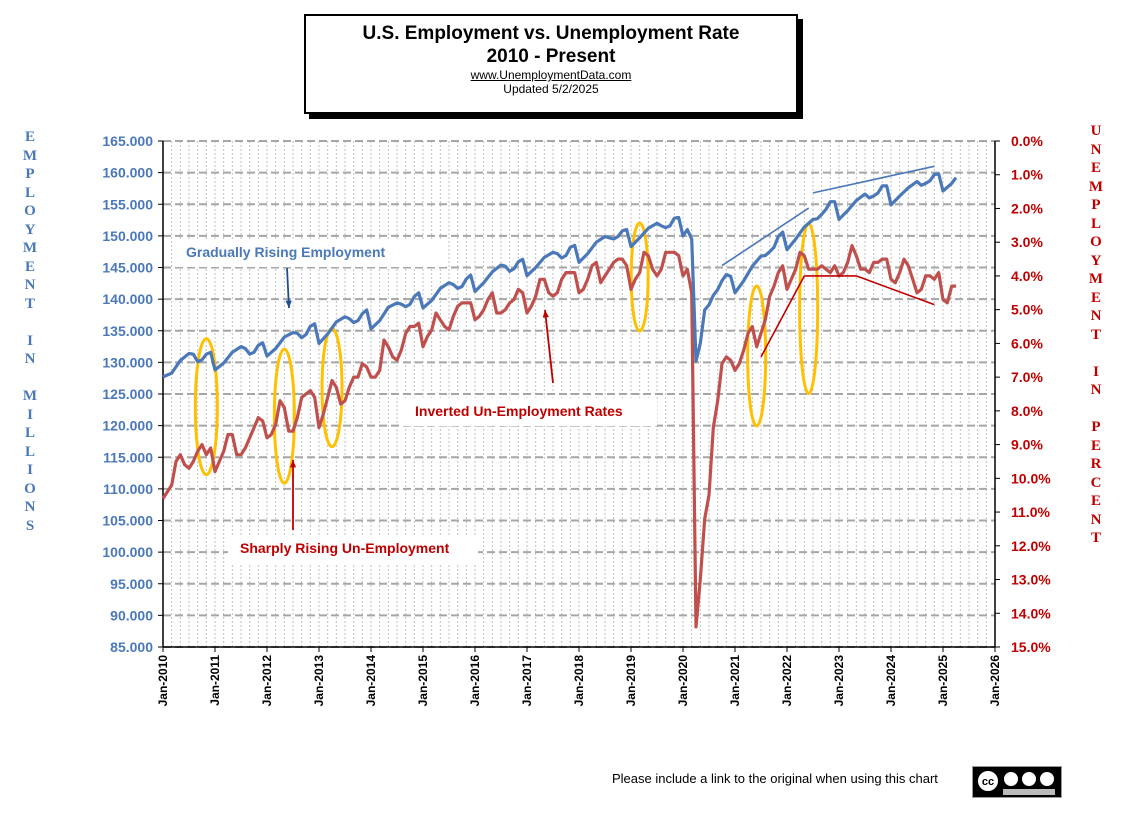 The image size is (1136, 824). What do you see at coordinates (127, 362) in the screenshot?
I see `left-tick-label: 130.000` at bounding box center [127, 362].